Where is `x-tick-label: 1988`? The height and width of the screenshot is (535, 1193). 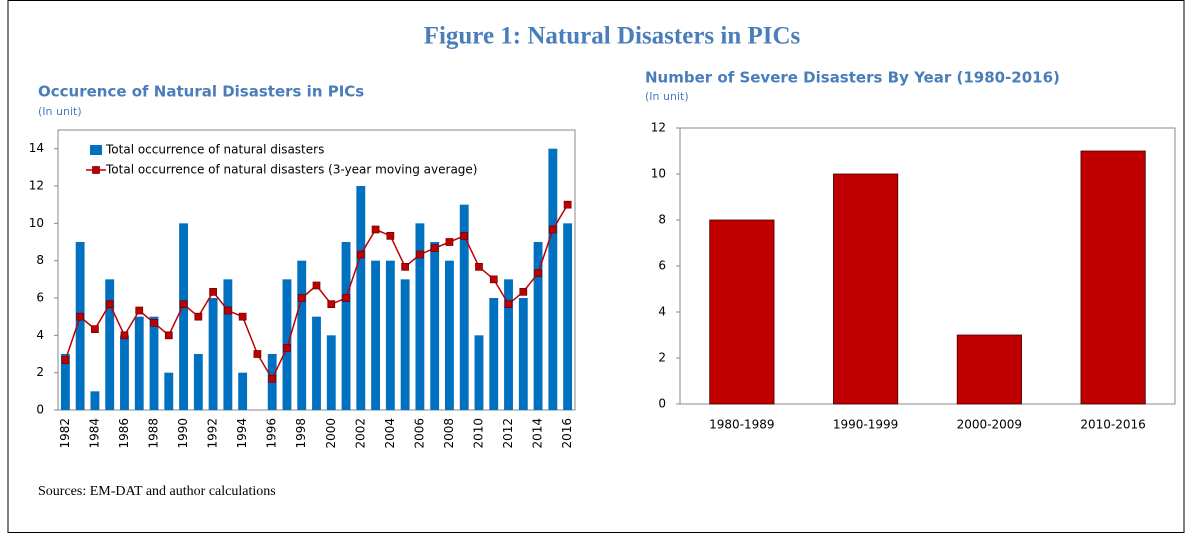 x-tick-label: 1988 is located at coordinates (154, 433).